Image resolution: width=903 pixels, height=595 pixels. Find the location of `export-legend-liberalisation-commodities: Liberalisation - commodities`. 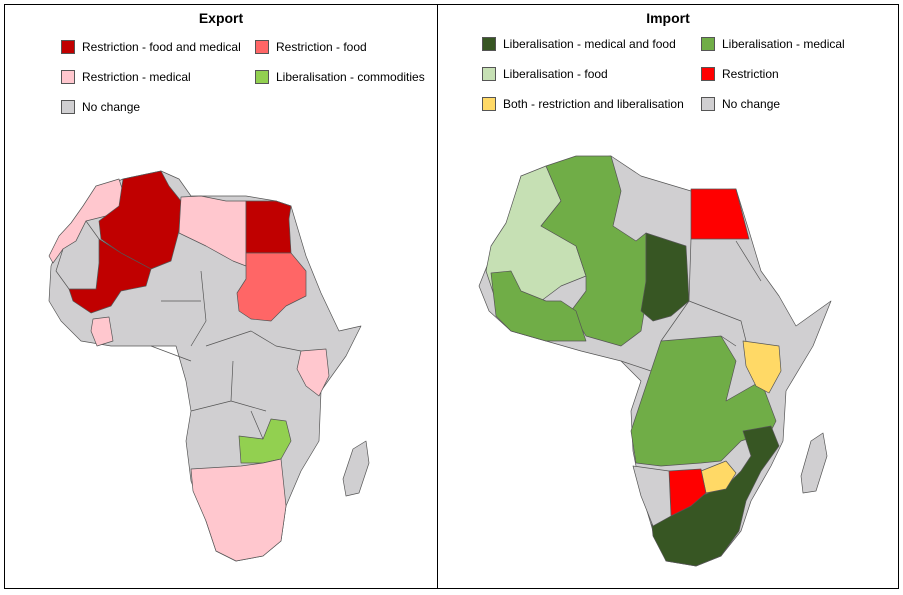

export-legend-liberalisation-commodities: Liberalisation - commodities is located at coordinates (340, 77).